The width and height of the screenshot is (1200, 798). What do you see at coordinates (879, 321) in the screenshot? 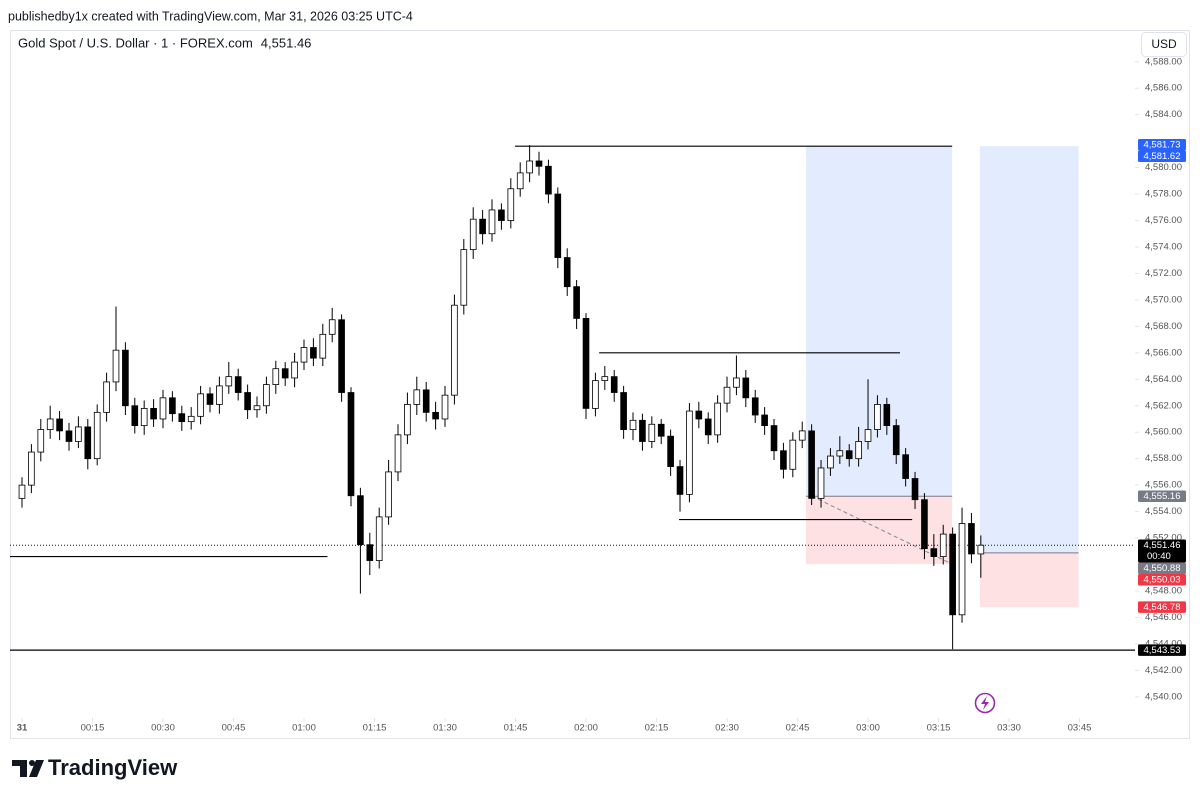
I see `profit-zone` at bounding box center [879, 321].